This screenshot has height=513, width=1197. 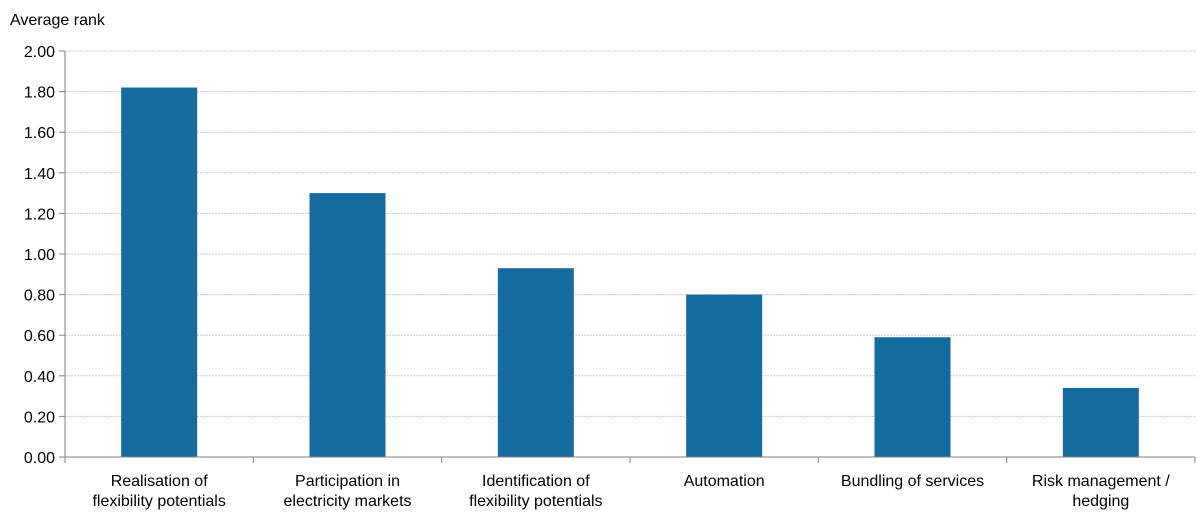 I want to click on category-label-line: Participation in, so click(x=347, y=481).